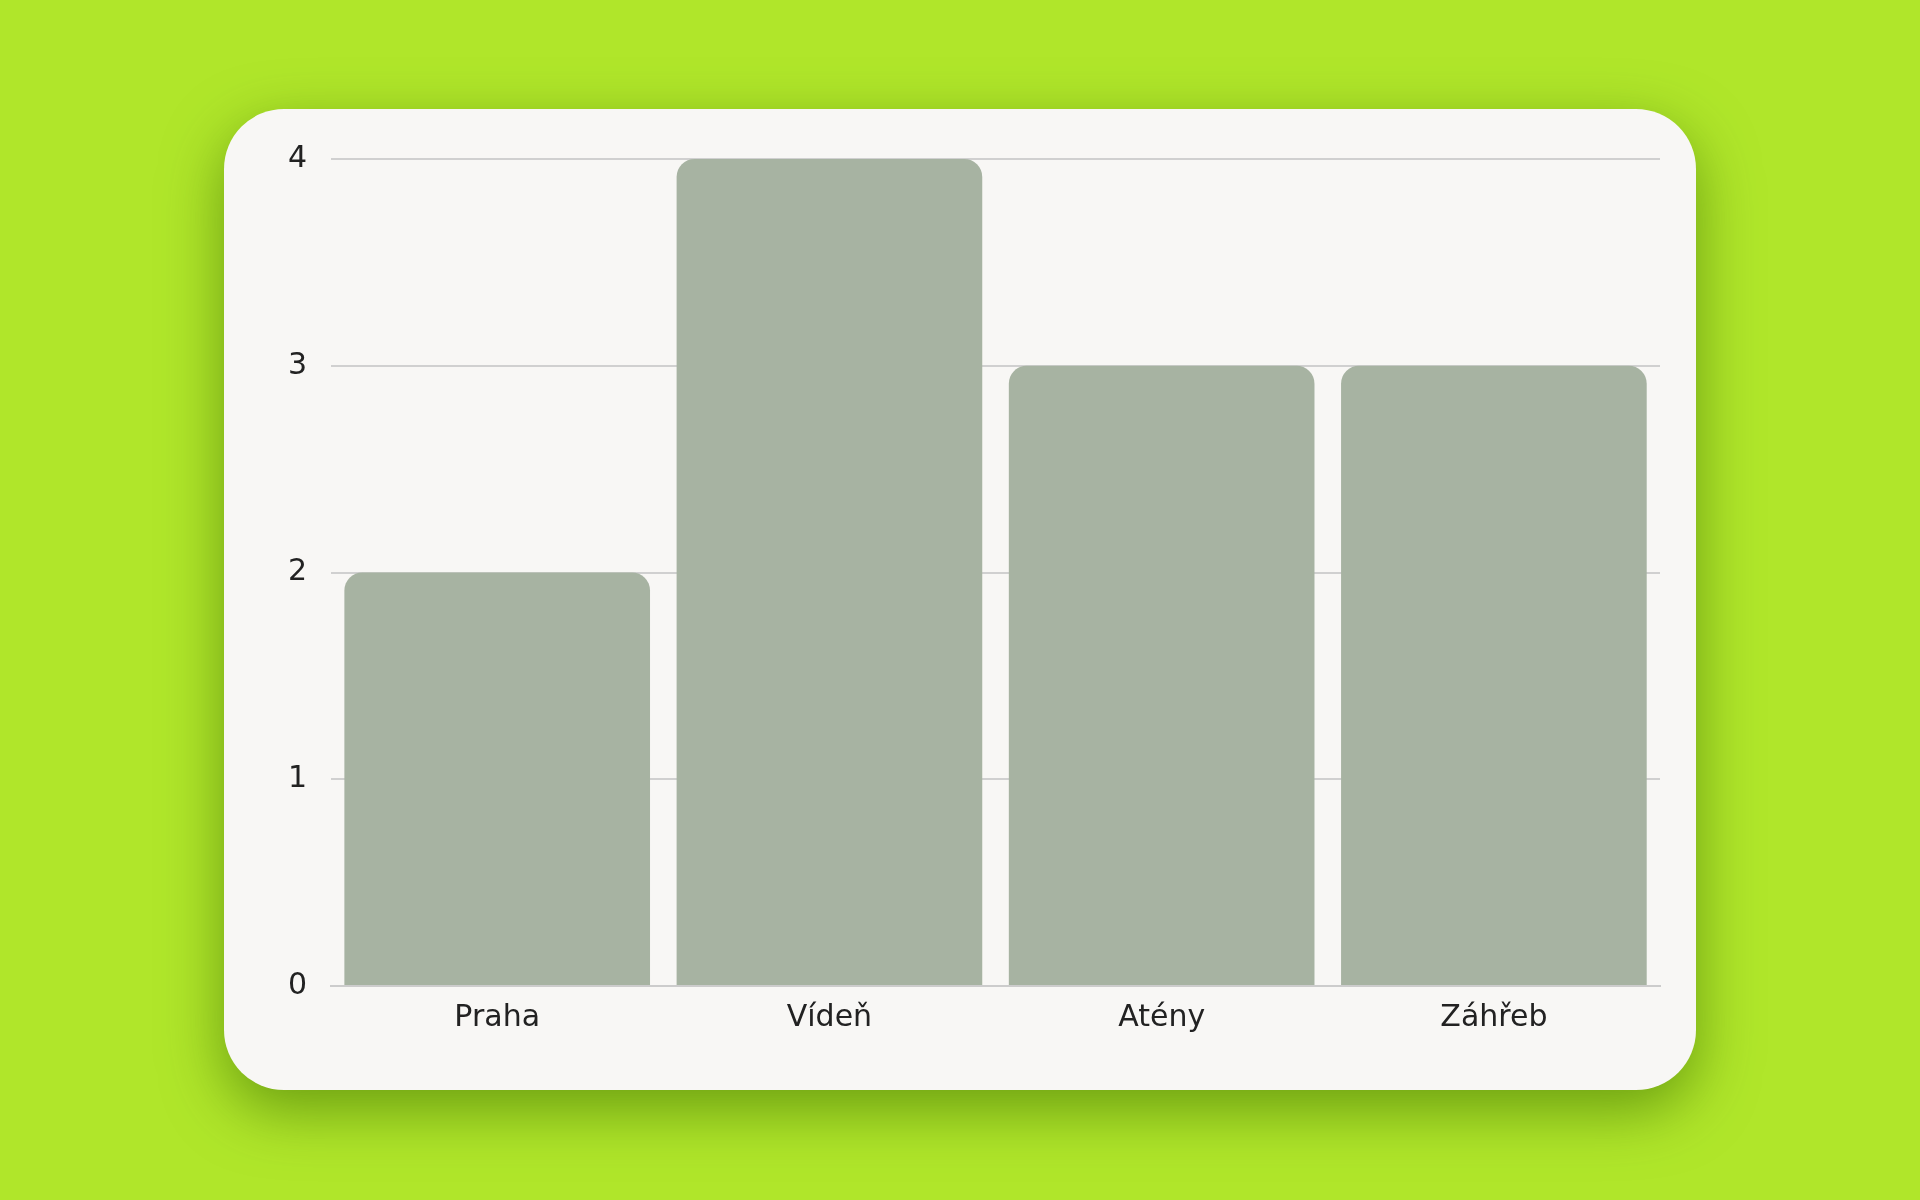 Image resolution: width=1920 pixels, height=1200 pixels. What do you see at coordinates (297, 777) in the screenshot?
I see `y-tick-label: 1` at bounding box center [297, 777].